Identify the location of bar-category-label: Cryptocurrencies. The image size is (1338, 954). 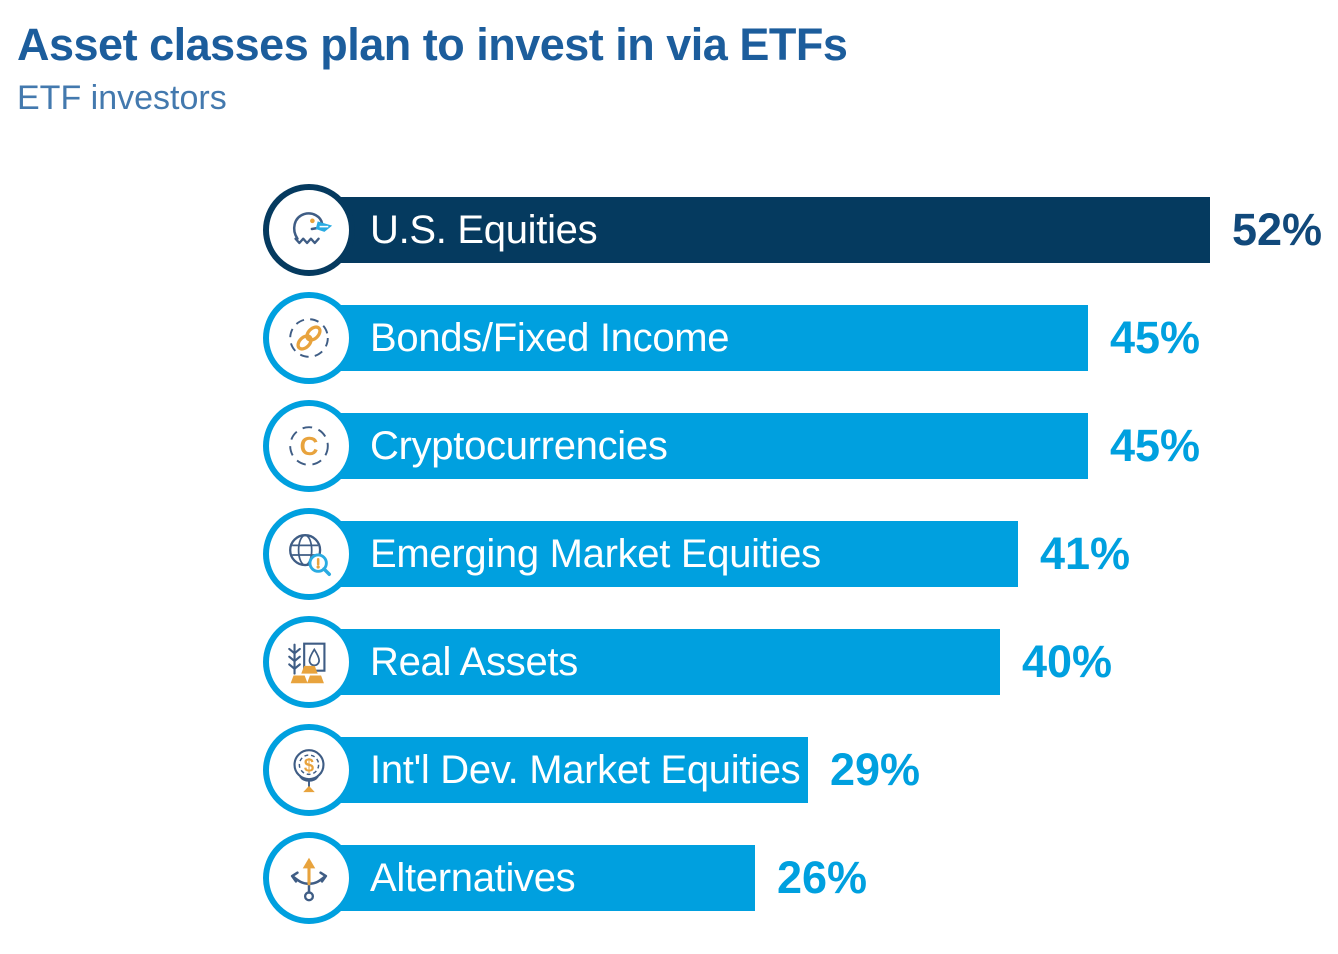
(519, 445).